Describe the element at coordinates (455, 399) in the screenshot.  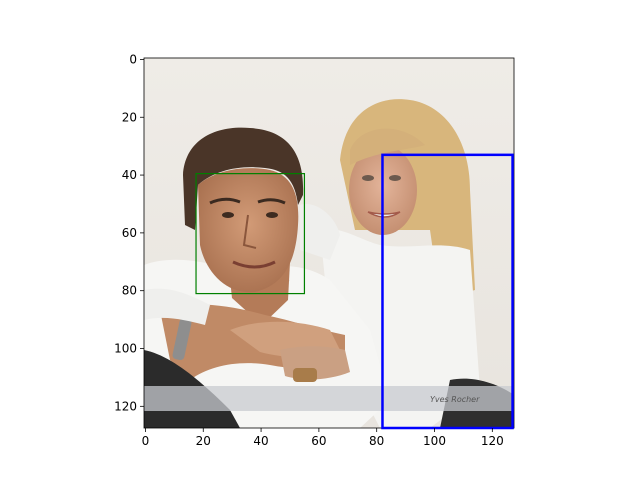
I see `watermark-text: Yves Rocher` at that location.